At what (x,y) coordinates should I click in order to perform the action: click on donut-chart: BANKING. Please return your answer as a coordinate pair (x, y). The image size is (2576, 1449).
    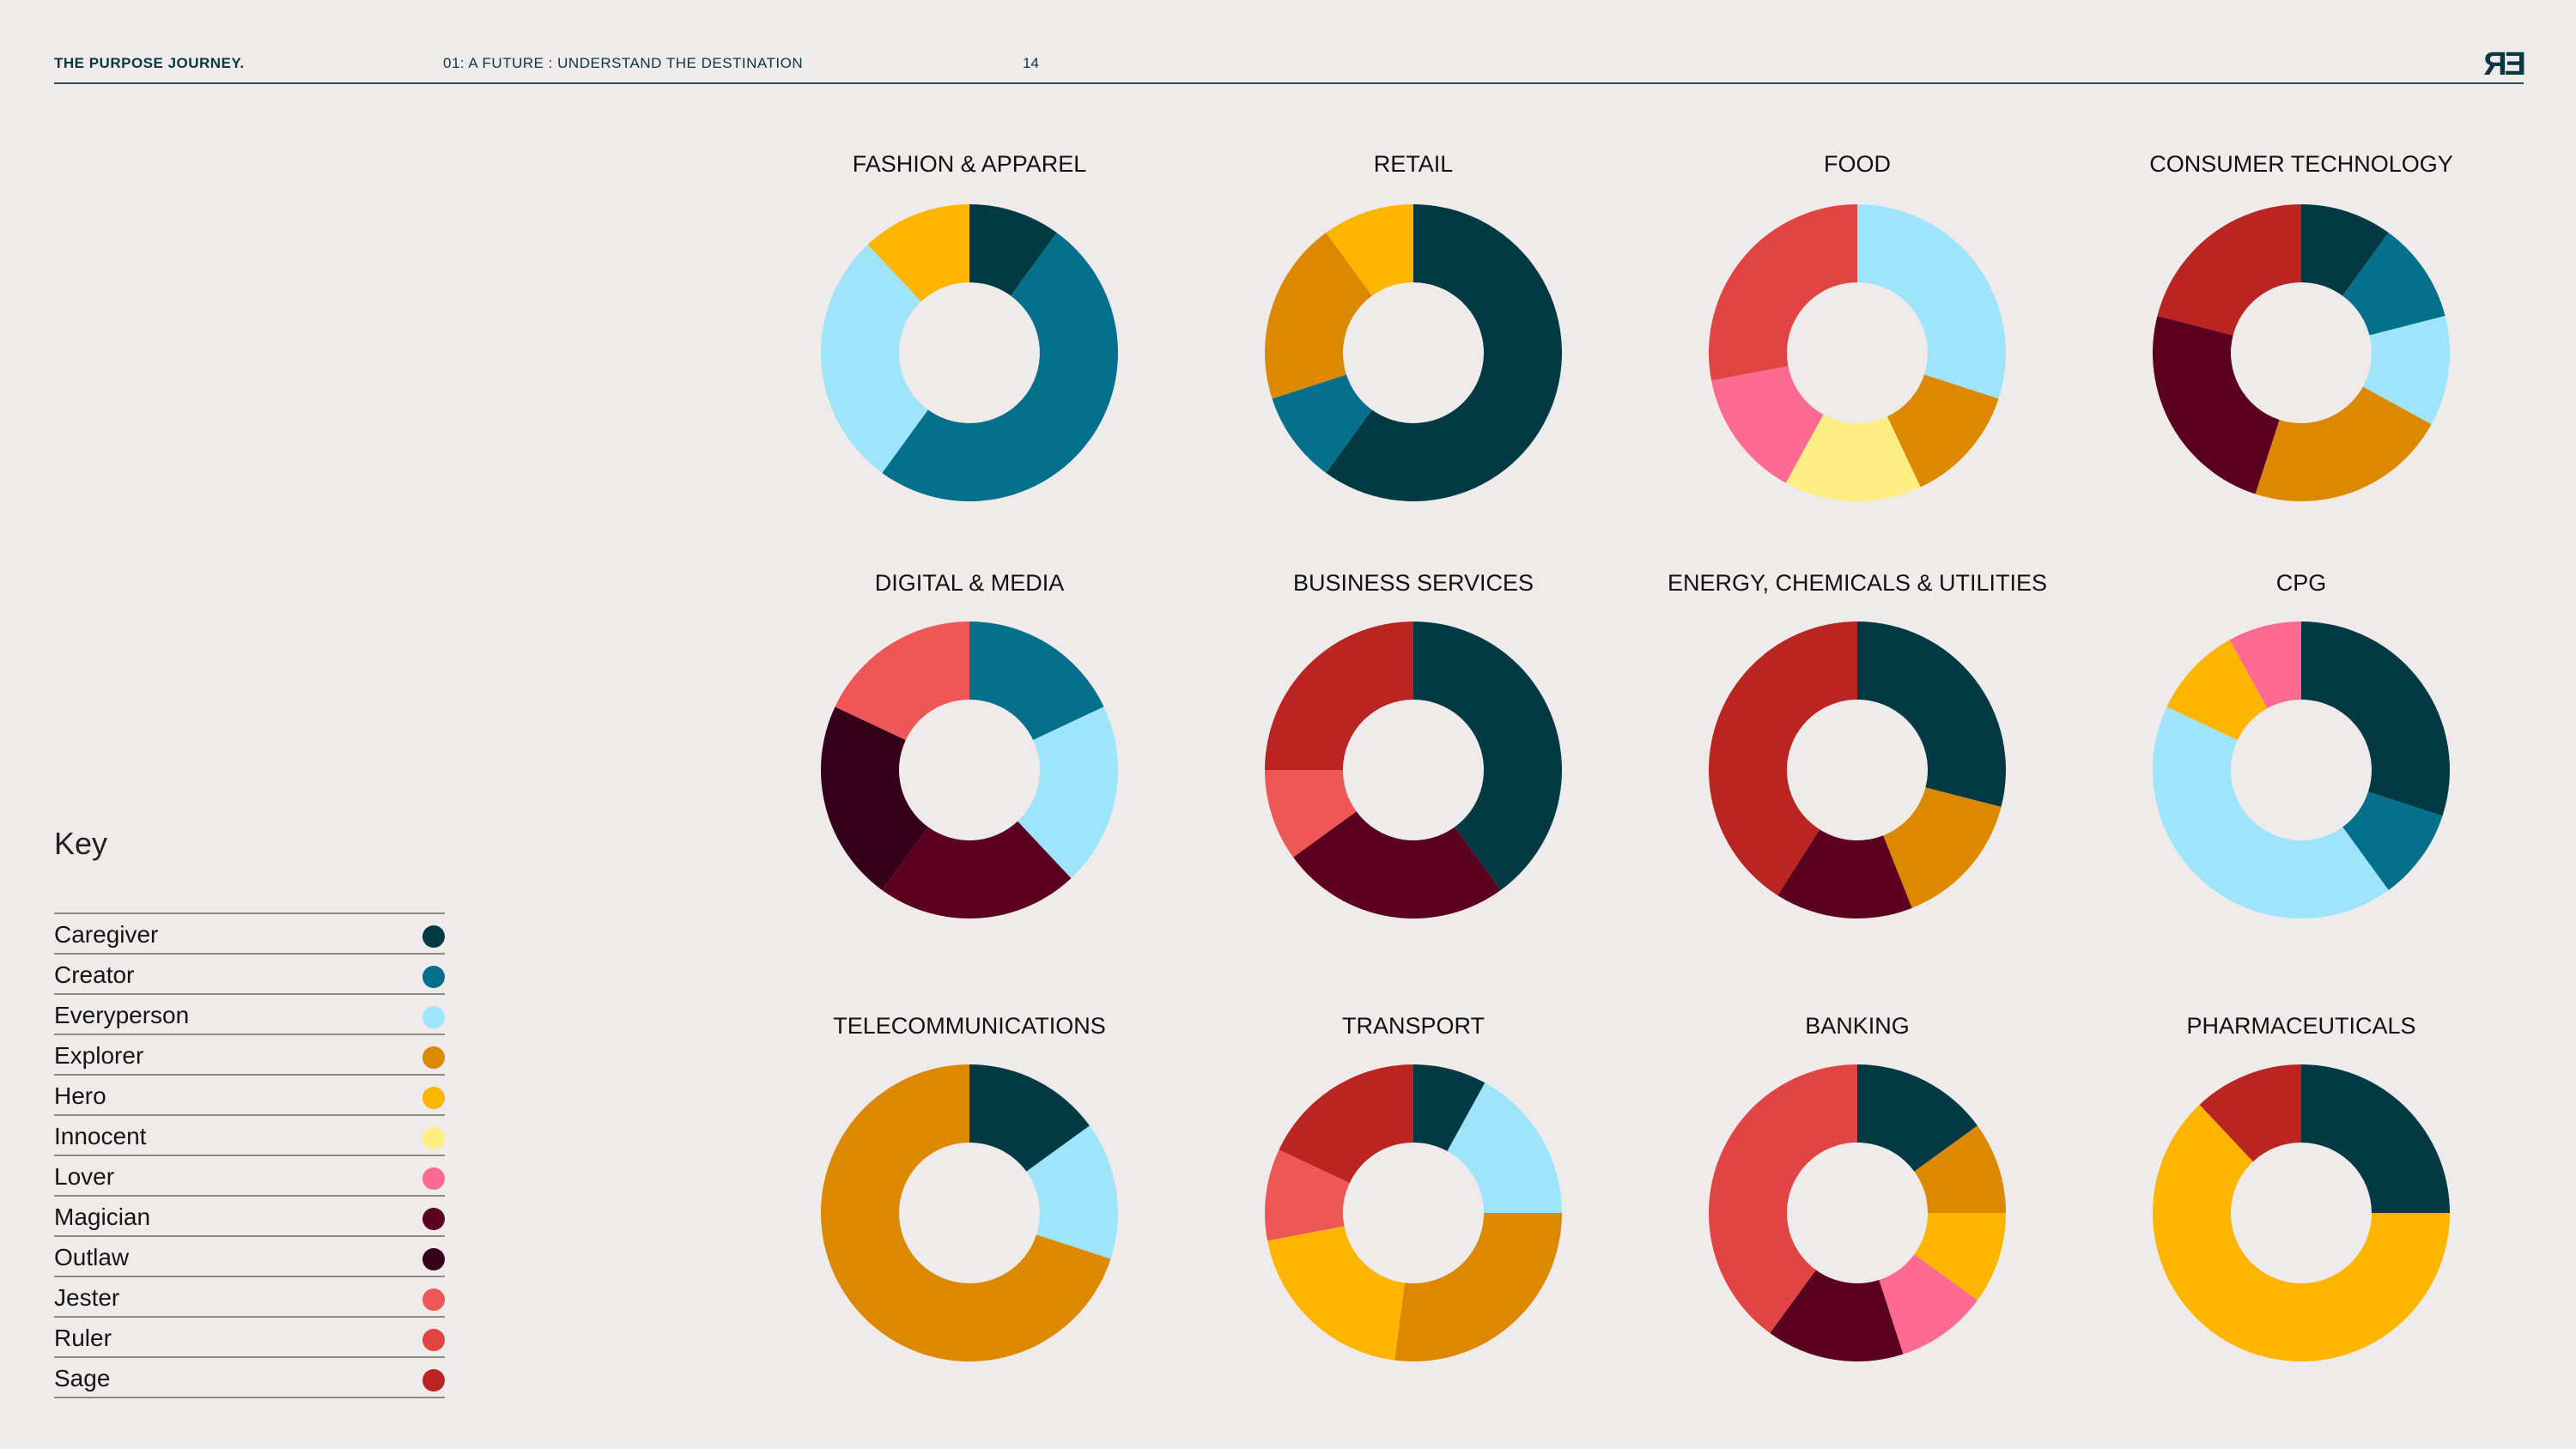
    Looking at the image, I should click on (1857, 1187).